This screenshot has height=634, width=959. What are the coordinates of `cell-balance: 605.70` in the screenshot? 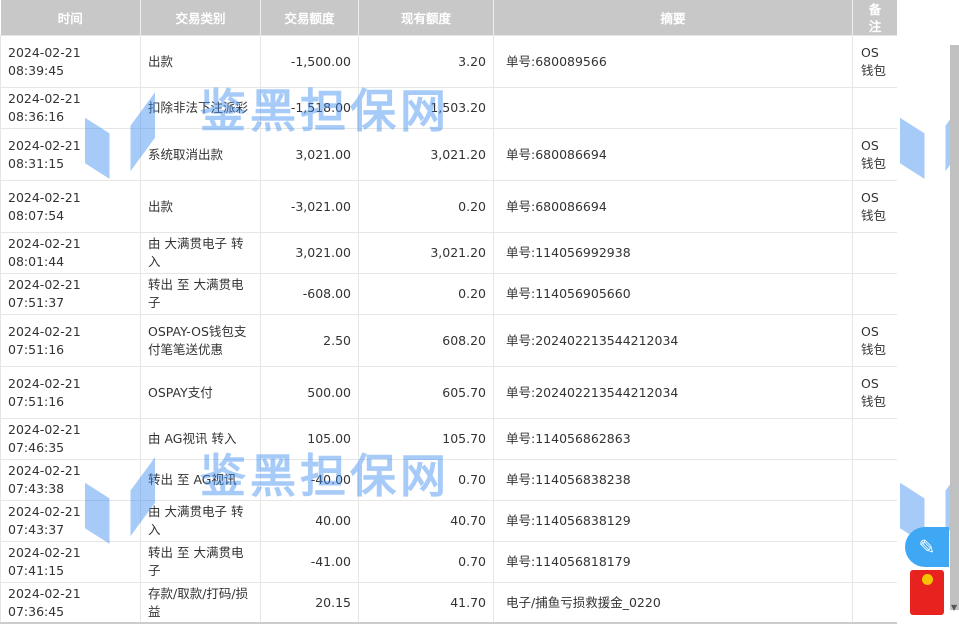 It's located at (426, 392).